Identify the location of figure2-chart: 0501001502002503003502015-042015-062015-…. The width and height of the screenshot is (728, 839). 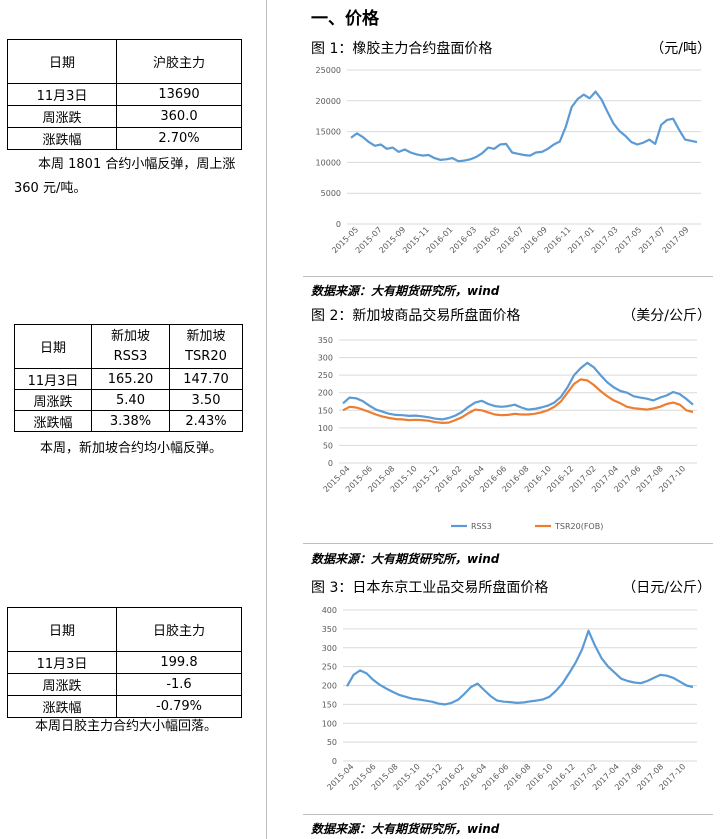
(507, 433).